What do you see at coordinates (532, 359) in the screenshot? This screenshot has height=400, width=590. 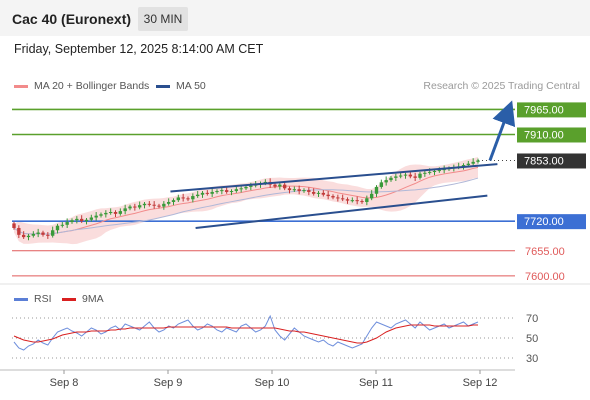 I see `rsi-level-label-2: 30` at bounding box center [532, 359].